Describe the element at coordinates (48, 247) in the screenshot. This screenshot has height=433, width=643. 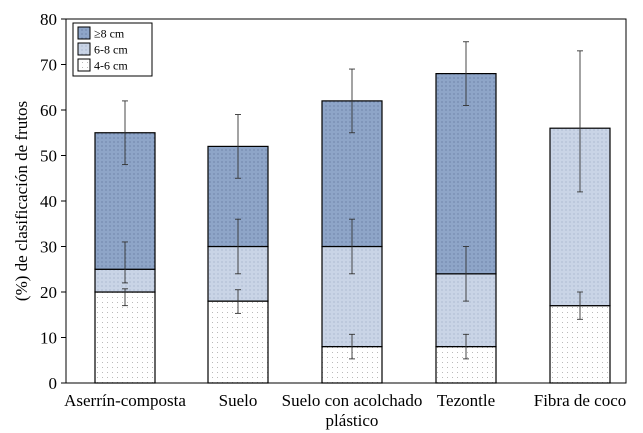
I see `y-tick-label: 30` at that location.